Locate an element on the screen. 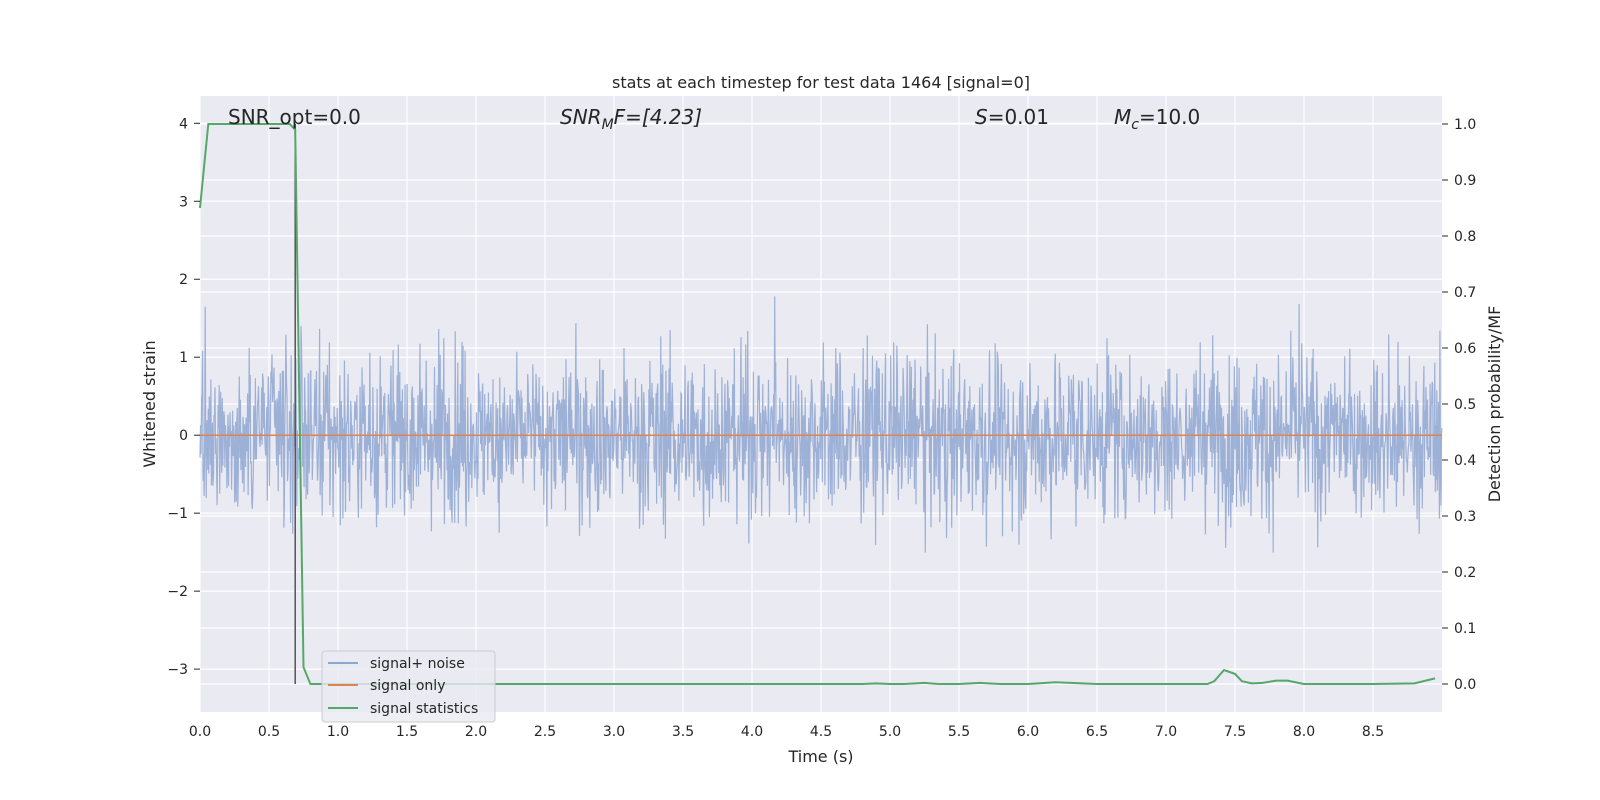 The width and height of the screenshot is (1600, 800). snr-mf-rest: F=[4.23] is located at coordinates (658, 117).